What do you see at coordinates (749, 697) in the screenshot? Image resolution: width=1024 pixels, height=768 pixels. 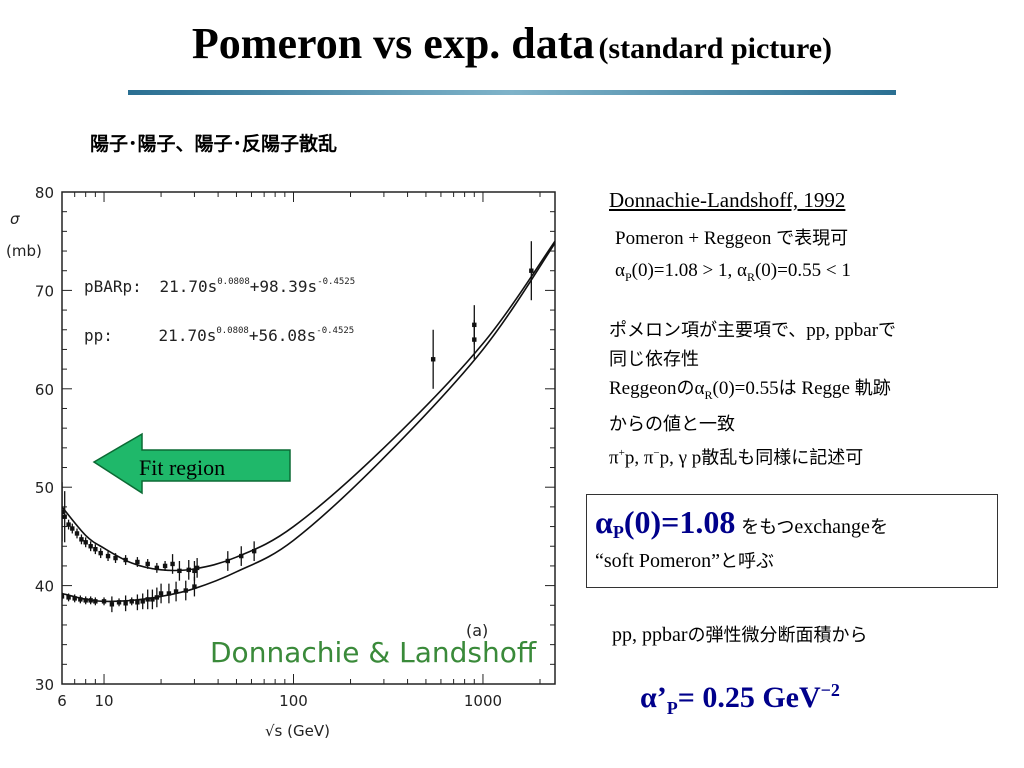 I see `slope-value: = 0.25 GeV` at bounding box center [749, 697].